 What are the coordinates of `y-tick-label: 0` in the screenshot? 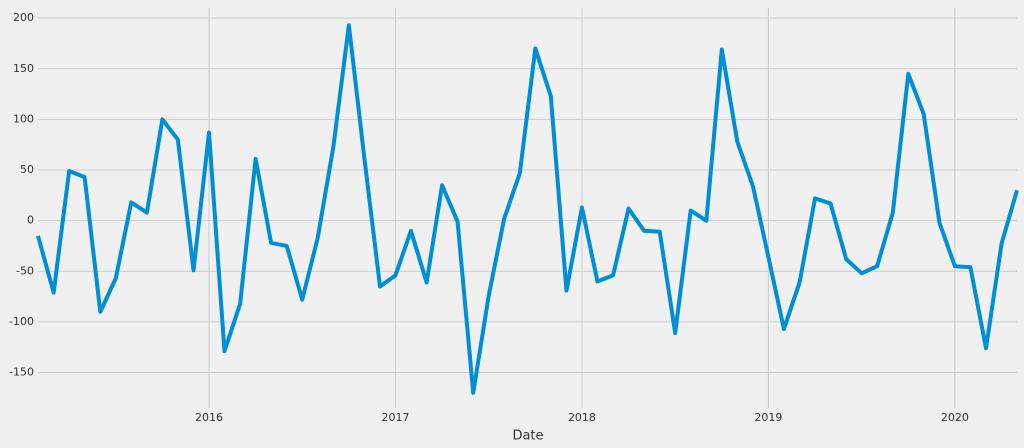 It's located at (30, 220).